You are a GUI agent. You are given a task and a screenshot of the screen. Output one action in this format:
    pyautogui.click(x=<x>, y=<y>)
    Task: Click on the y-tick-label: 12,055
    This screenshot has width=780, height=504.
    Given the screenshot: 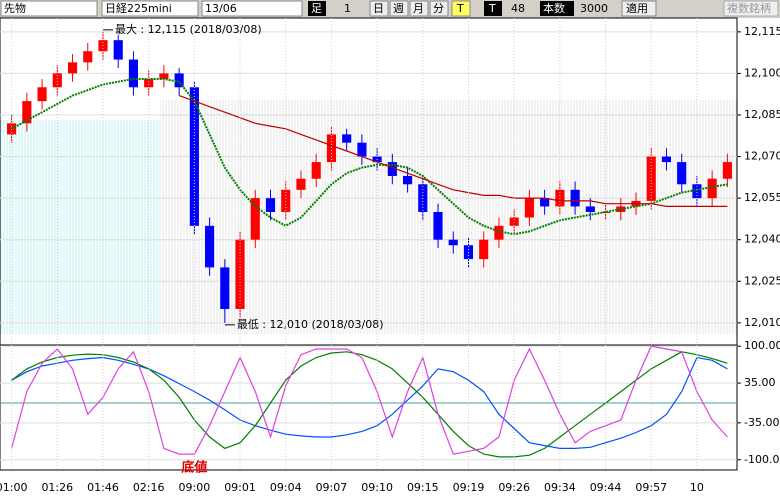 What is the action you would take?
    pyautogui.click(x=762, y=197)
    